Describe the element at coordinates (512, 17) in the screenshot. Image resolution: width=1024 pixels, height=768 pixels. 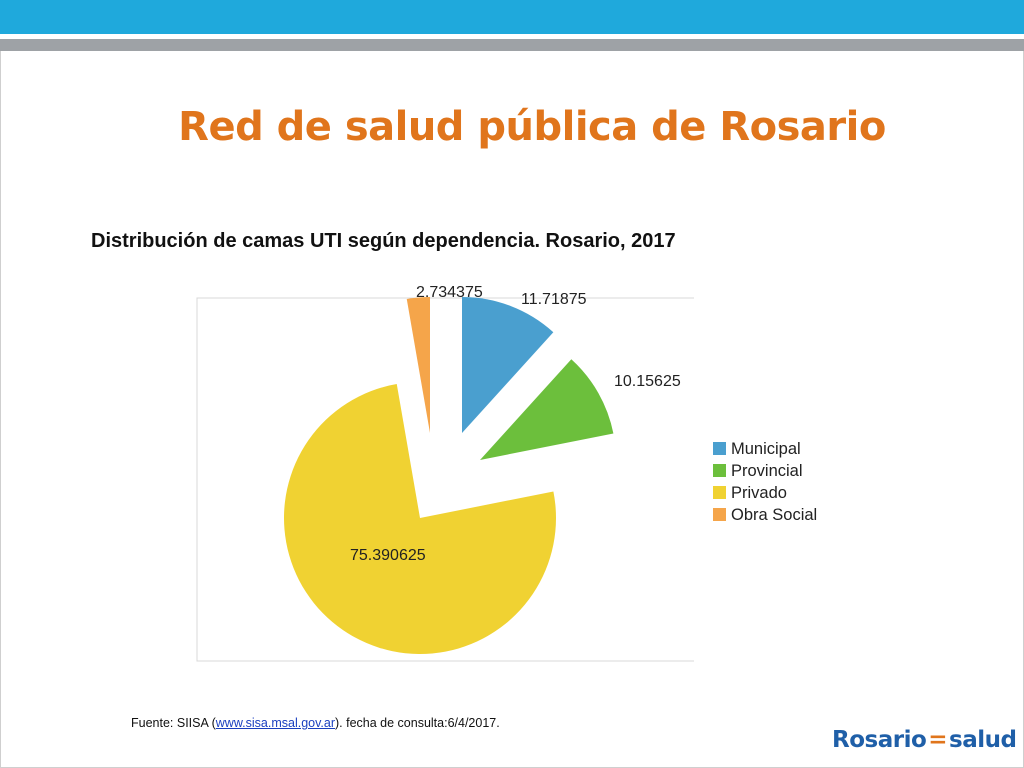
I see `header-band-blue` at that location.